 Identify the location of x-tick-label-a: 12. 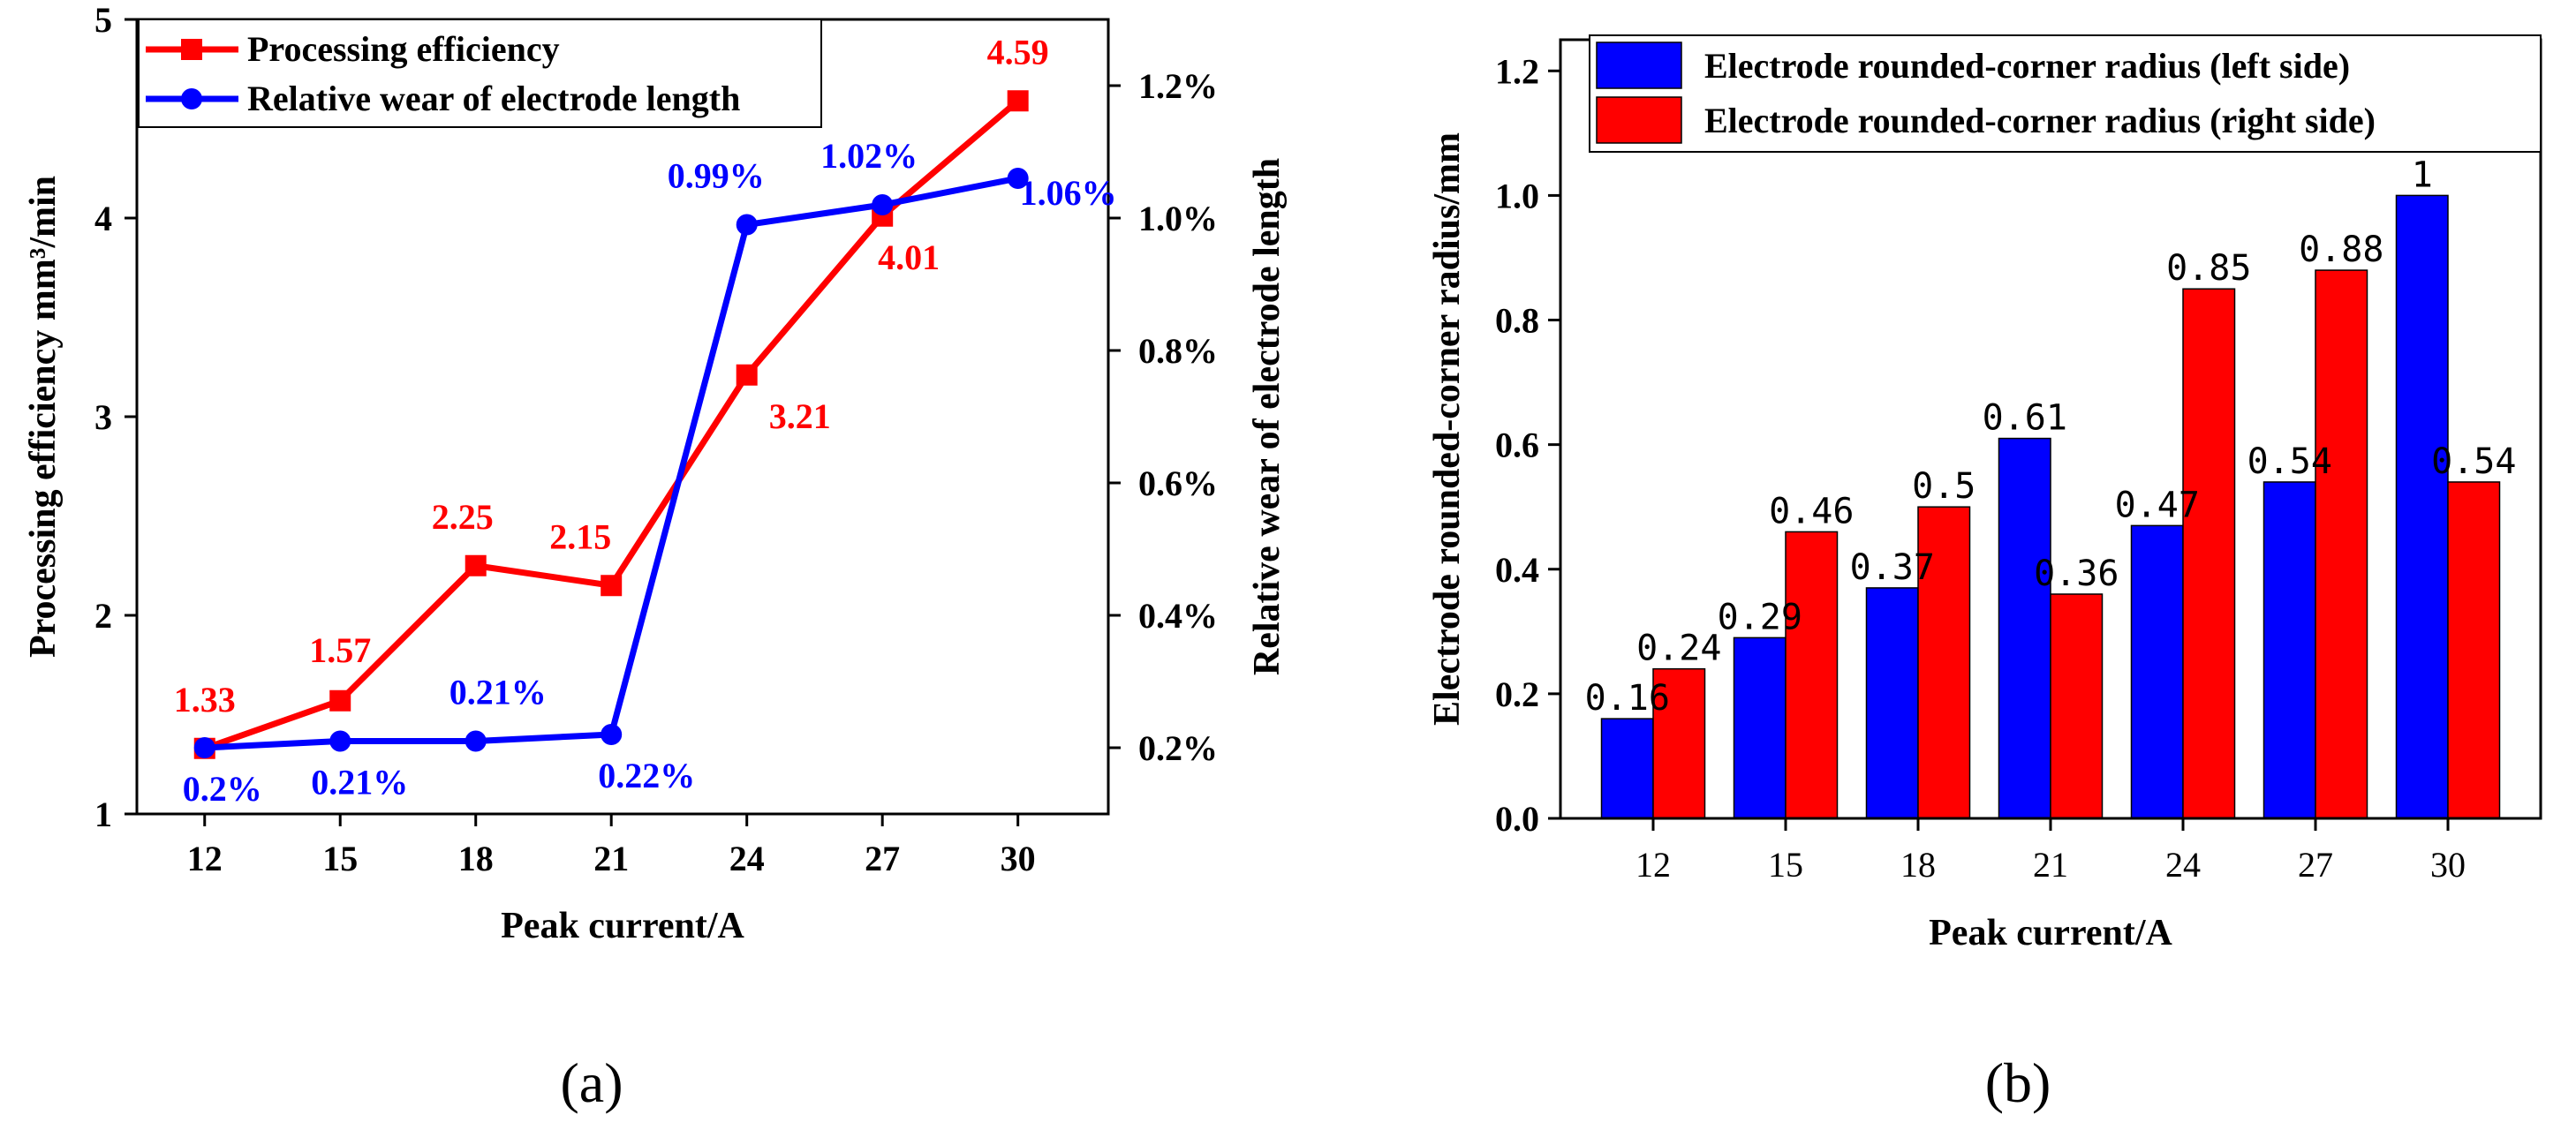
(205, 858).